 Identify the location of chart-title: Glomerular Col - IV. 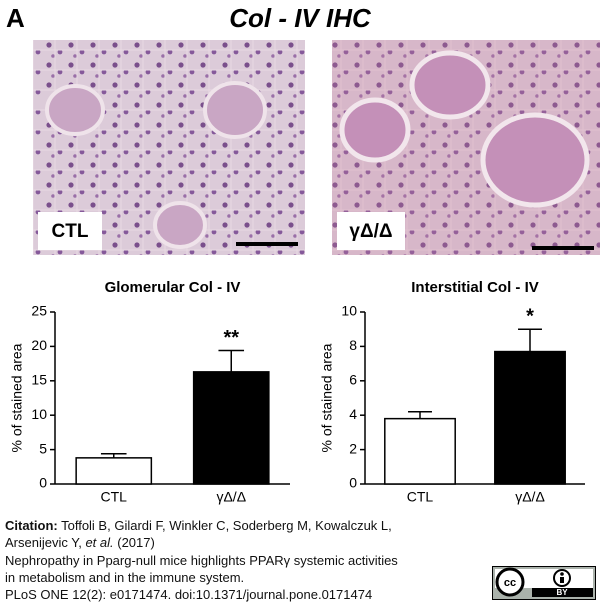
(173, 287).